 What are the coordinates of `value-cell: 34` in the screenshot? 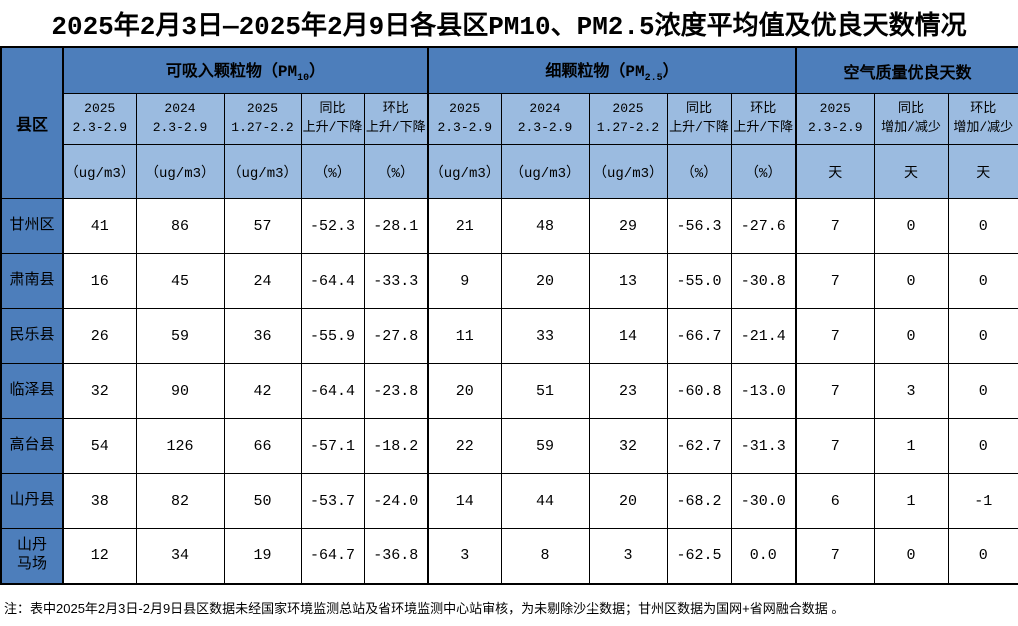 It's located at (180, 556).